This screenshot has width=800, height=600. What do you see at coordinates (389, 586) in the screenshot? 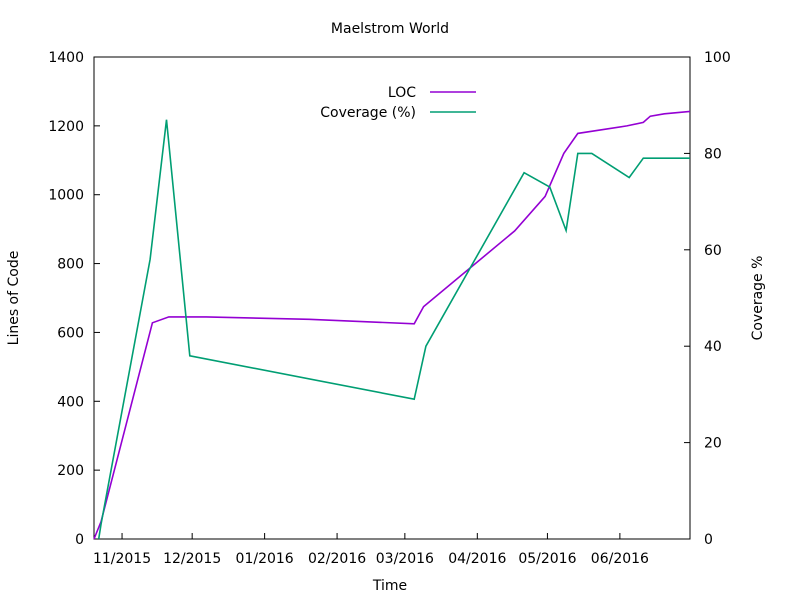
I see `x-axis-label: Time` at bounding box center [389, 586].